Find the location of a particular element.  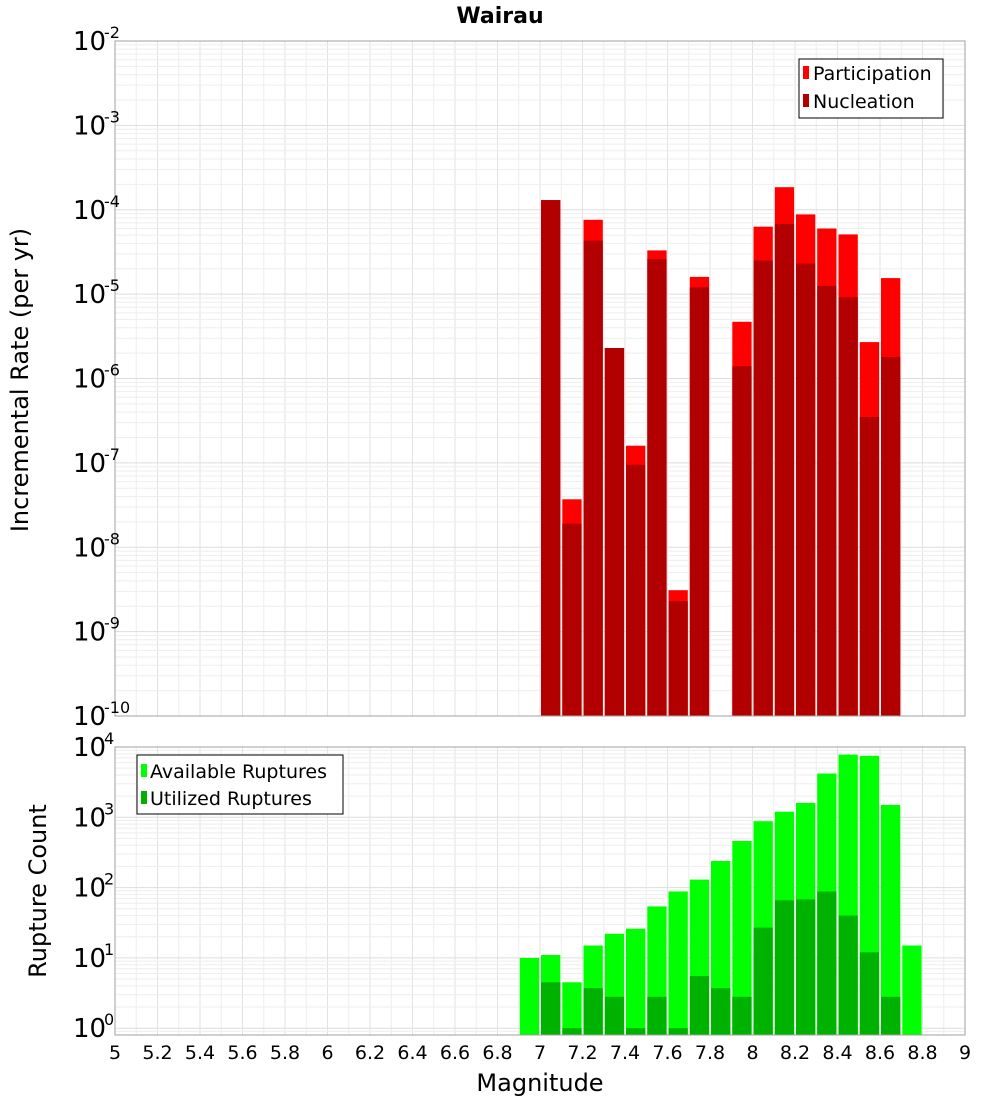

bottom-legend: Available Ruptures Utilized Ruptures is located at coordinates (240, 784).